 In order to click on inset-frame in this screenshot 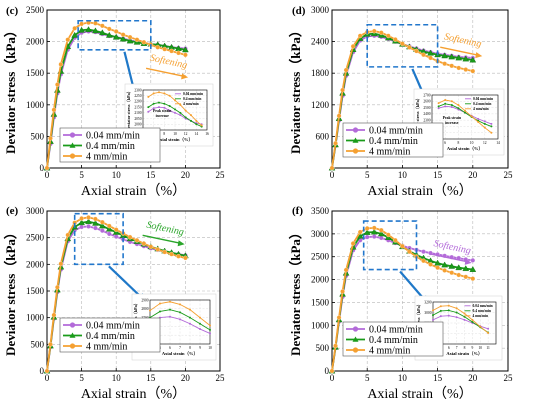, I will do `click(465, 117)`.